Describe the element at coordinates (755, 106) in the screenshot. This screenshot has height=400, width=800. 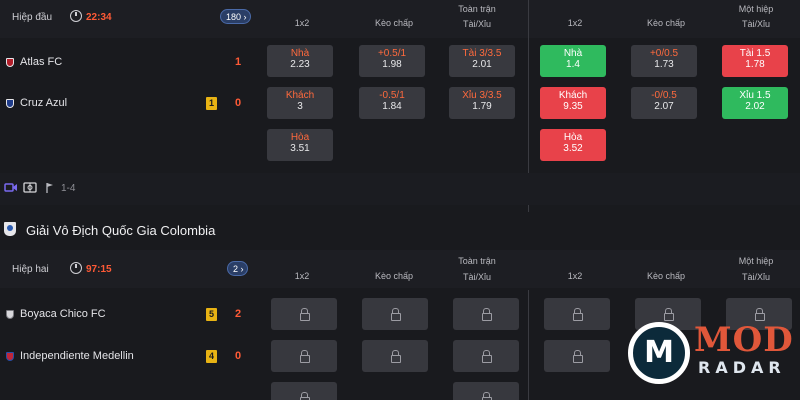
I see `odds-value: 2.02` at that location.